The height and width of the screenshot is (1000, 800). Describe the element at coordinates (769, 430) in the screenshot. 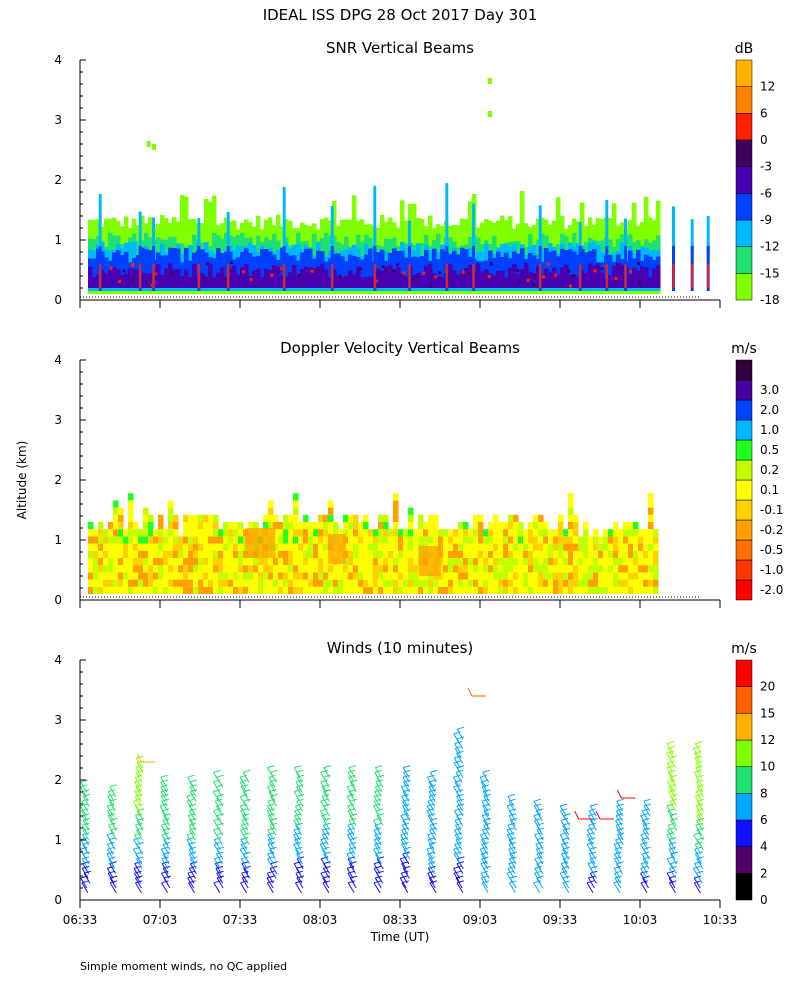

I see `colorbar-label: 1.0` at that location.